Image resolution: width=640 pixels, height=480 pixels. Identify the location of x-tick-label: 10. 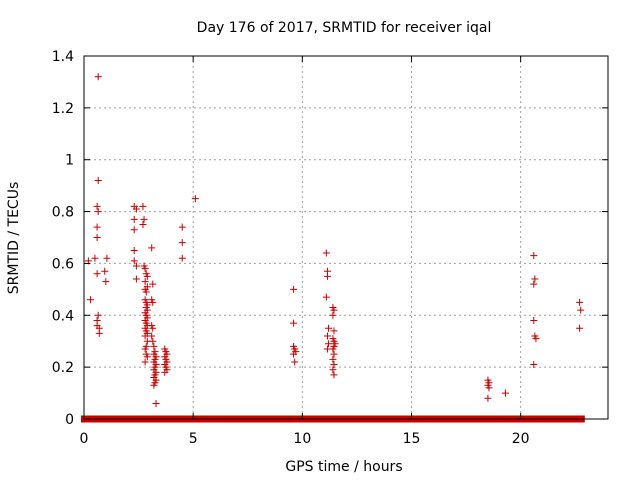
(302, 439).